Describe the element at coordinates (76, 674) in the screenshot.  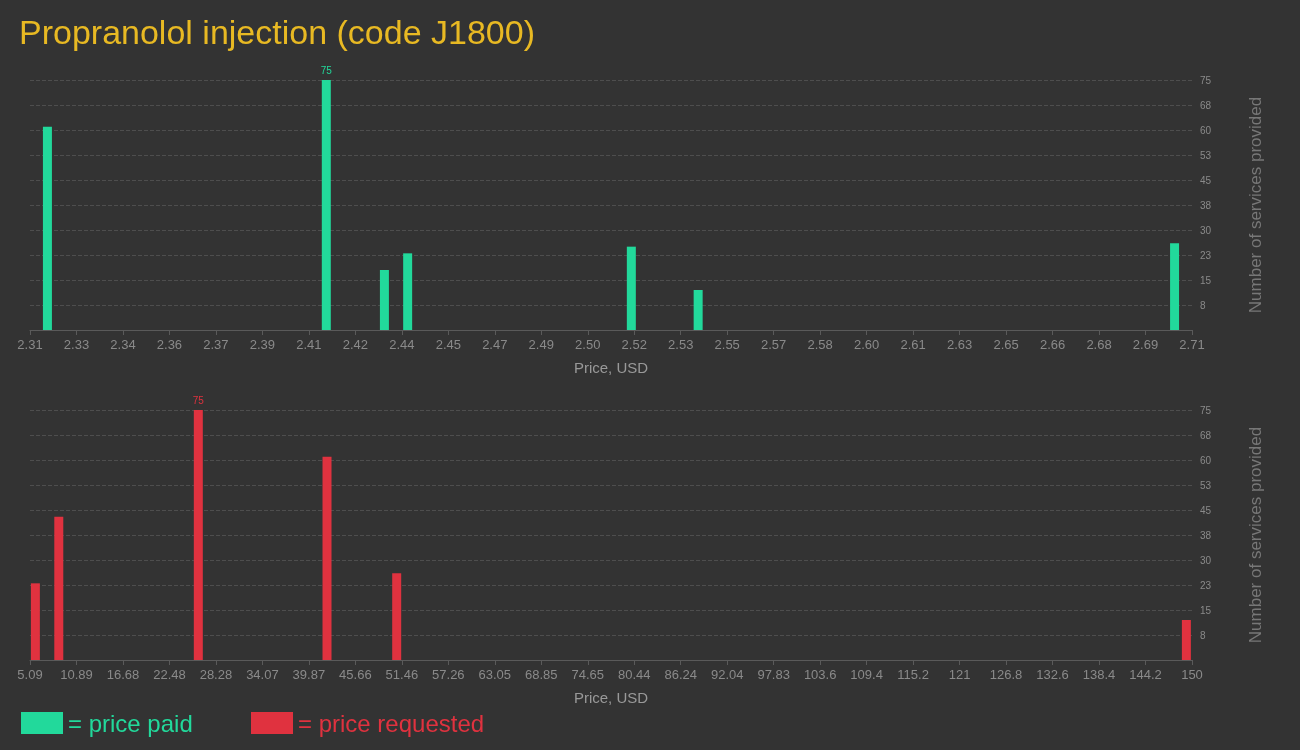
I see `x-tick-label: 10.89` at that location.